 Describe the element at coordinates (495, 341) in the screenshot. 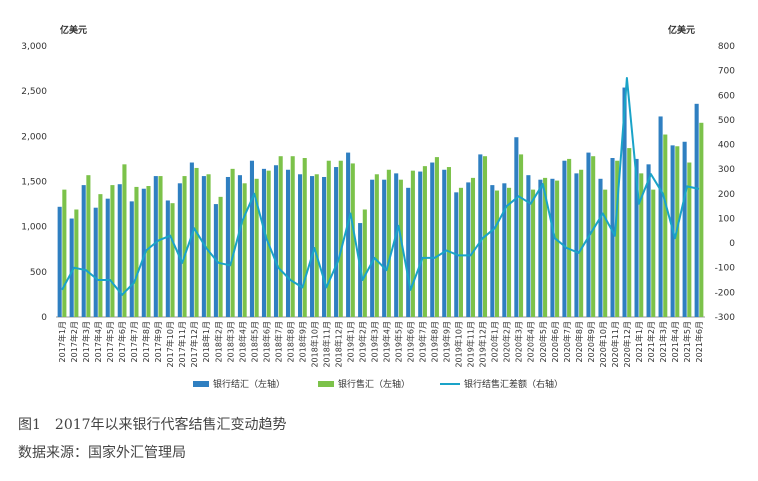

I see `x-tick-label: 2020年1月` at that location.